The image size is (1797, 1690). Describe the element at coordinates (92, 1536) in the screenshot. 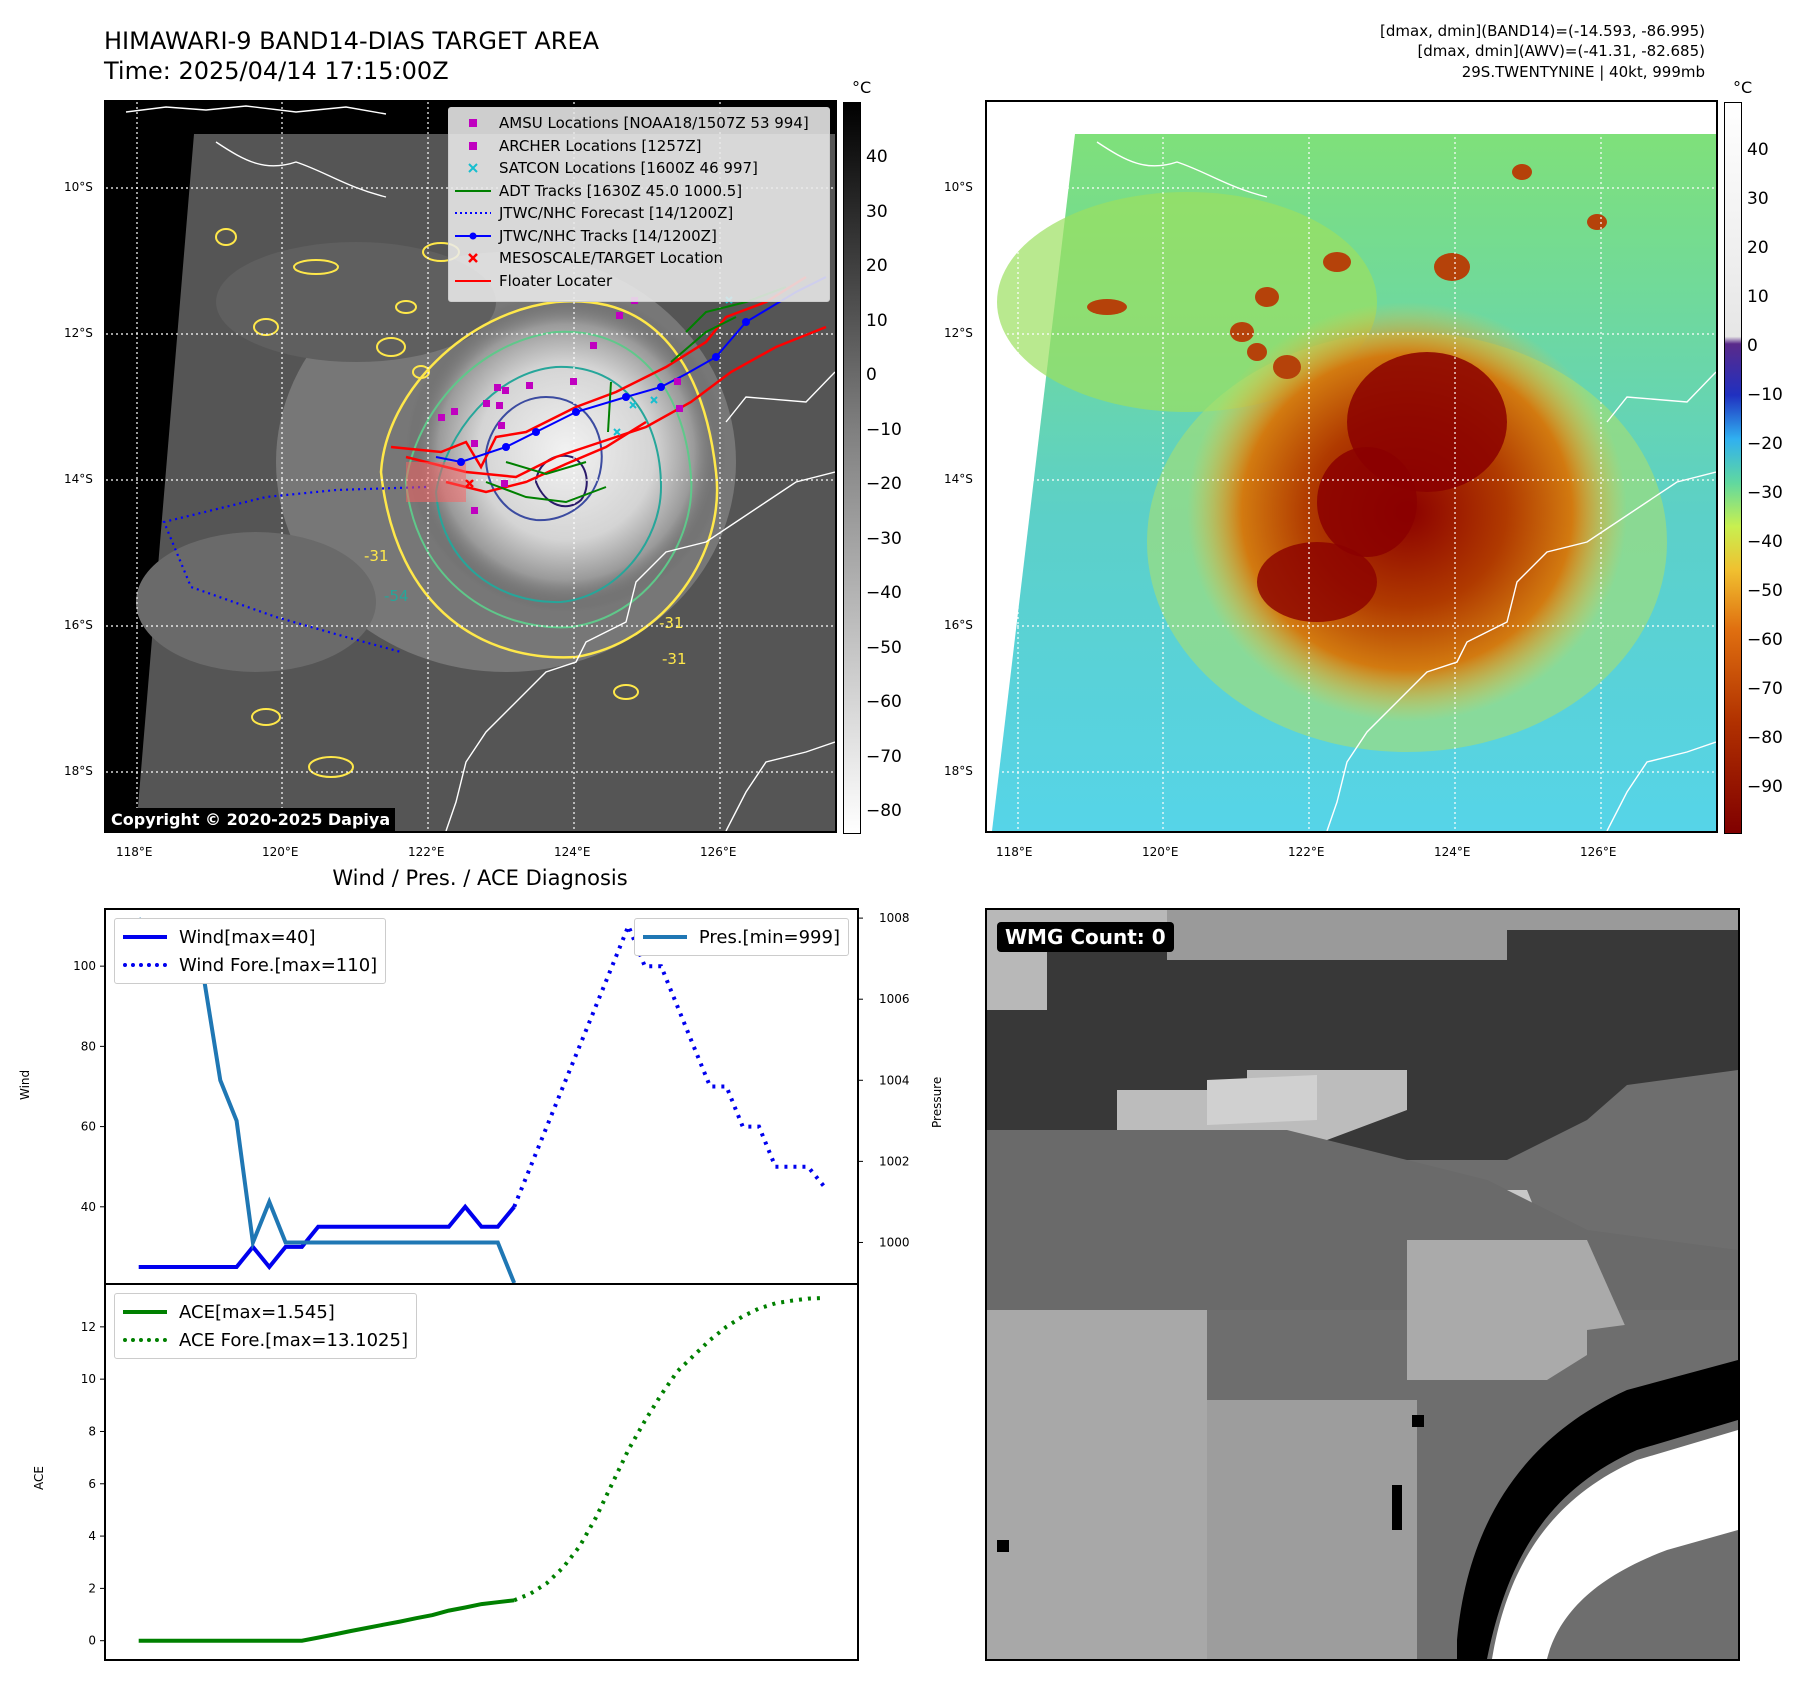

I see `y-tick-label: 4` at that location.